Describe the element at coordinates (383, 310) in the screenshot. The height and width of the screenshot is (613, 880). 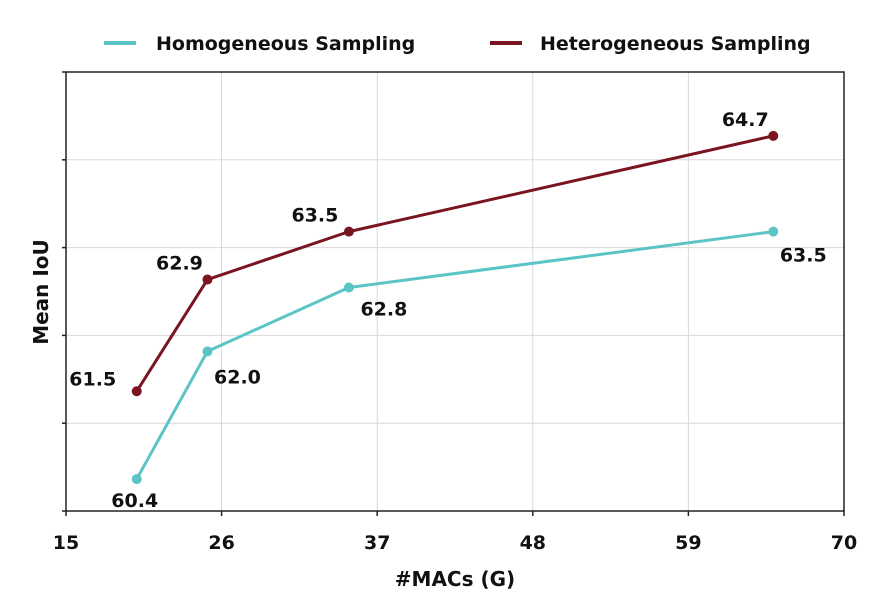
I see `data-label: 62.8` at that location.